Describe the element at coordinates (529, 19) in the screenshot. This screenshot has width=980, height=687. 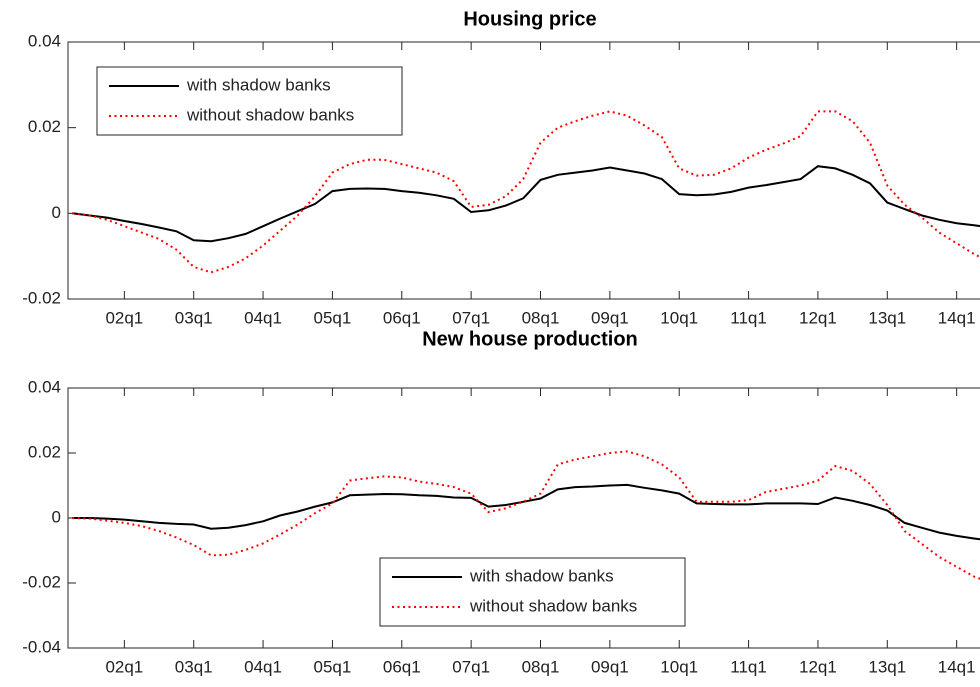
I see `chart-title: Housing price` at that location.